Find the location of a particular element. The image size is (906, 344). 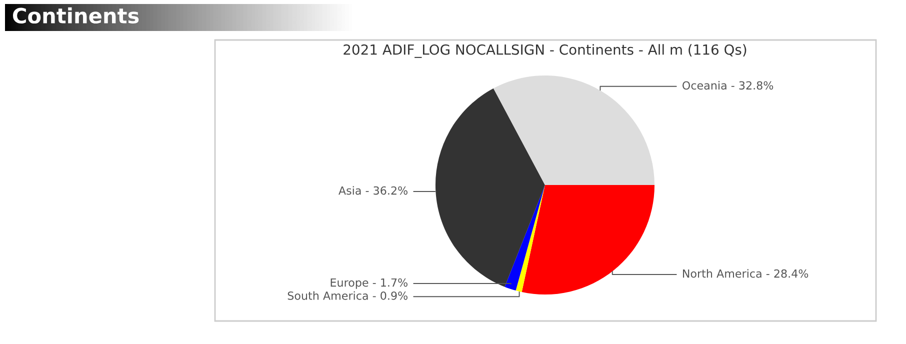

text: Continents is located at coordinates (76, 15).